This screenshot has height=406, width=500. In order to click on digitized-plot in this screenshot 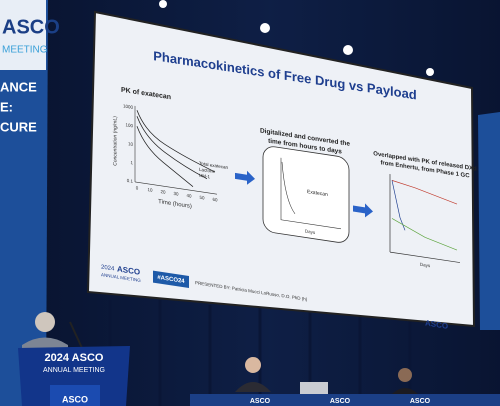, I will do `click(310, 193)`.